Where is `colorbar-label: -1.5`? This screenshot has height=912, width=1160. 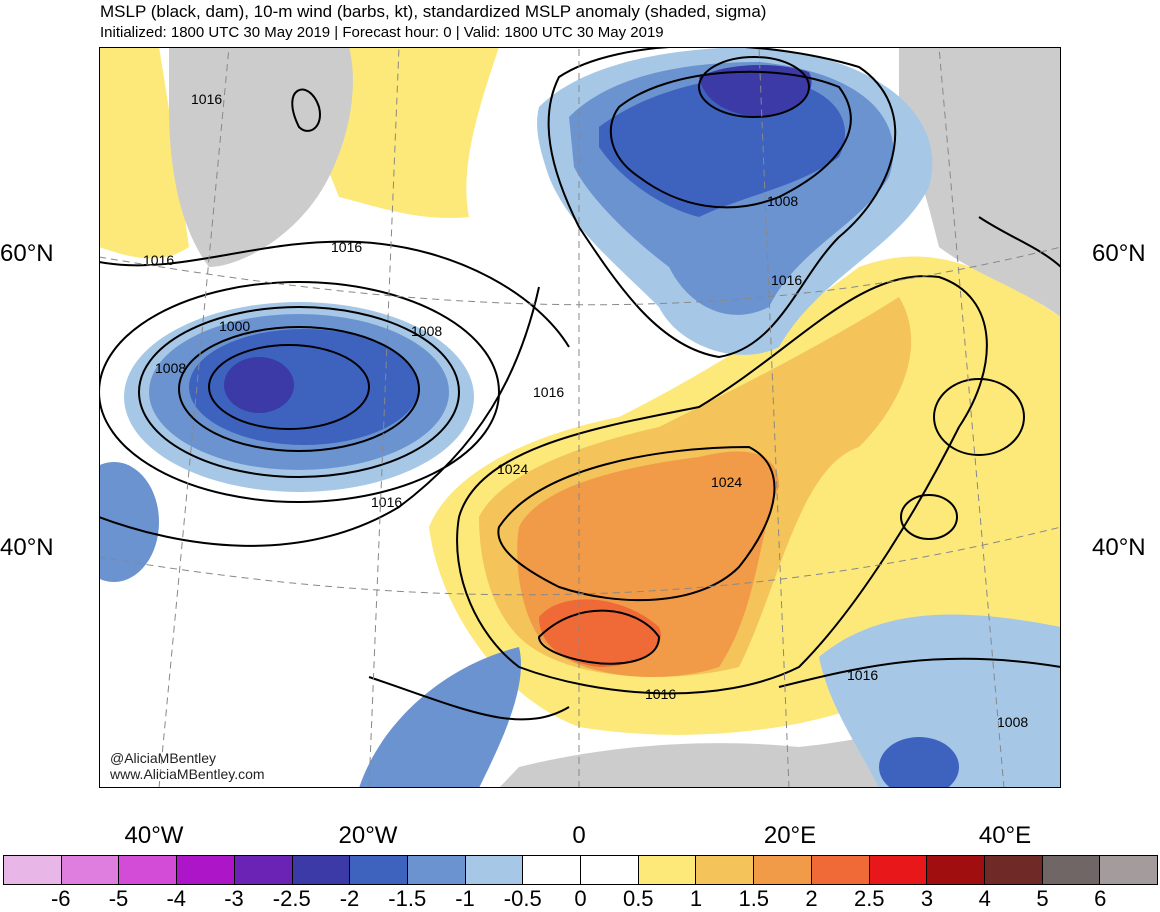 colorbar-label: -1.5 is located at coordinates (407, 898).